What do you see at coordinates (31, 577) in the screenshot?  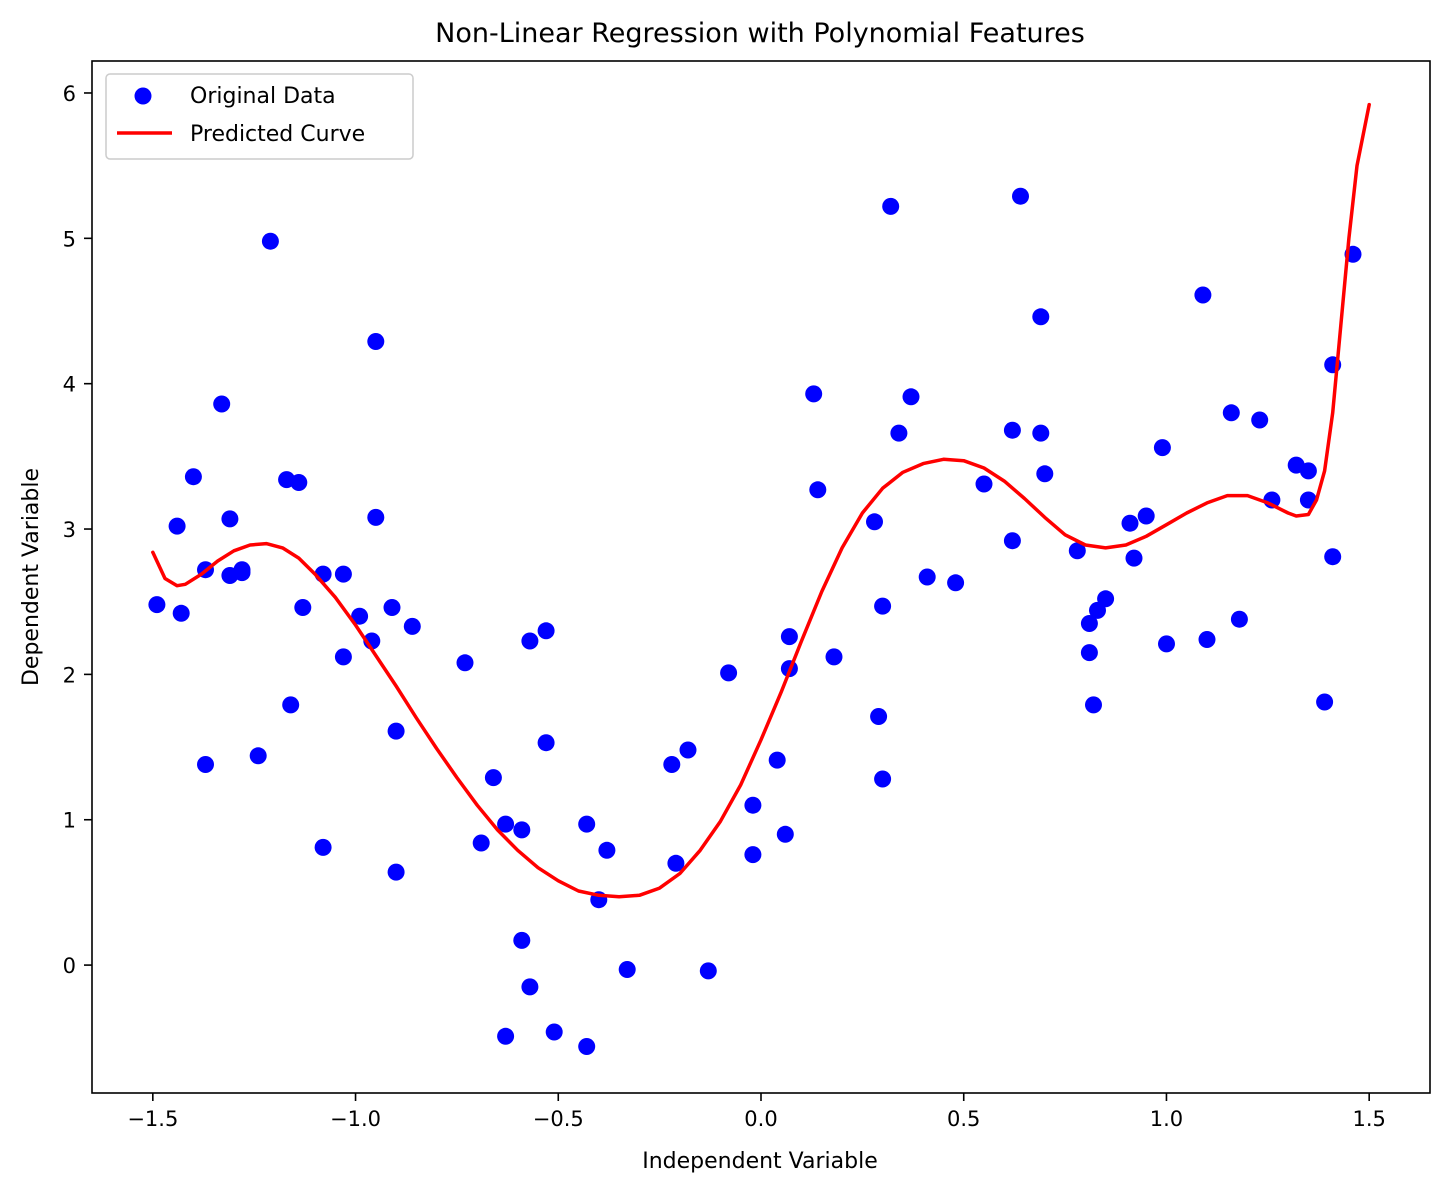 I see `y-axis-label: Dependent Variable` at bounding box center [31, 577].